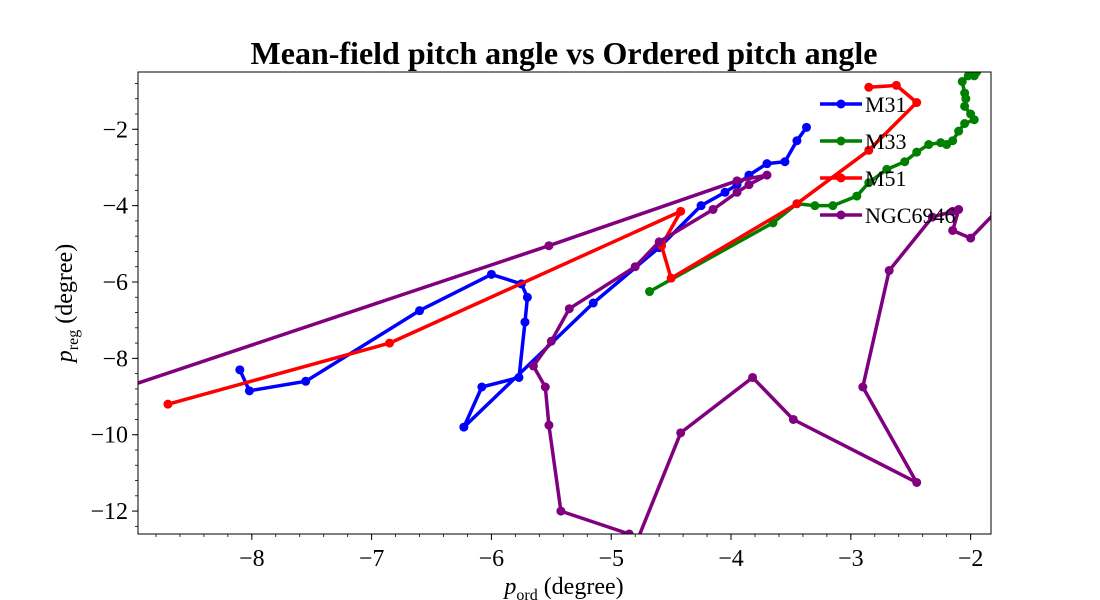 Image resolution: width=1100 pixels, height=600 pixels. Describe the element at coordinates (115, 207) in the screenshot. I see `y-tick-label-4: −4` at that location.